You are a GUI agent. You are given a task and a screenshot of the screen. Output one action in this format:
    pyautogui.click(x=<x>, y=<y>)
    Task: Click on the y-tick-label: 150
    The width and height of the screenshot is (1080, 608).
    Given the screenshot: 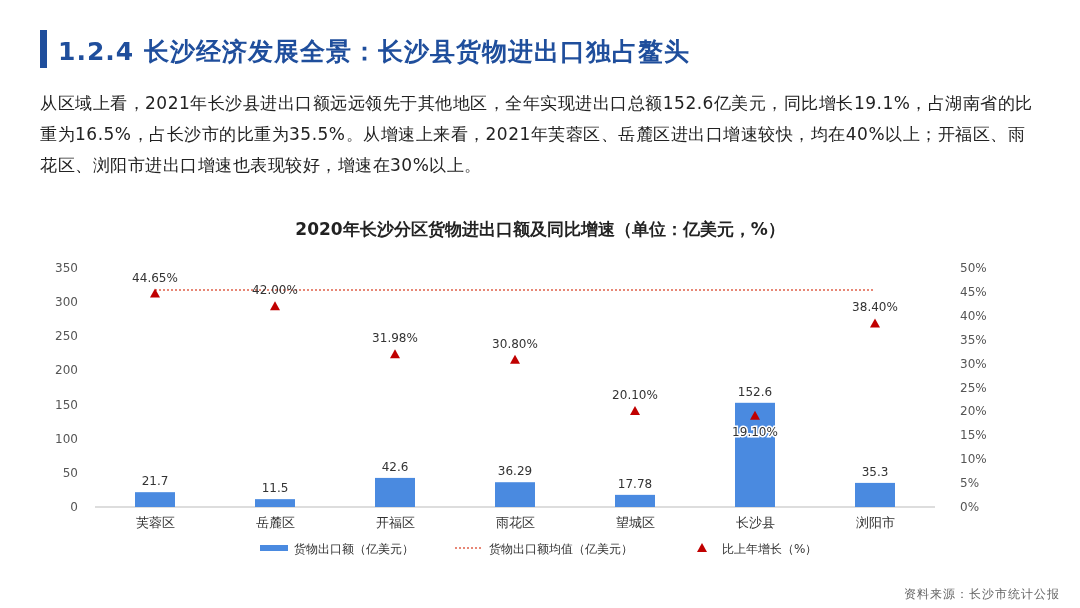 What is the action you would take?
    pyautogui.click(x=66, y=404)
    